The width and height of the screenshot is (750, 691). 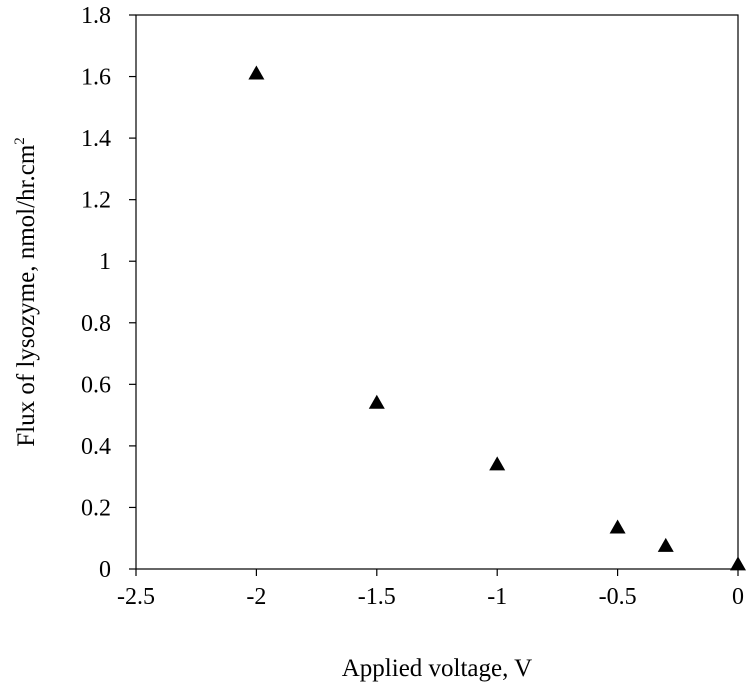 What do you see at coordinates (96, 78) in the screenshot?
I see `y-tick-label: 1.6` at bounding box center [96, 78].